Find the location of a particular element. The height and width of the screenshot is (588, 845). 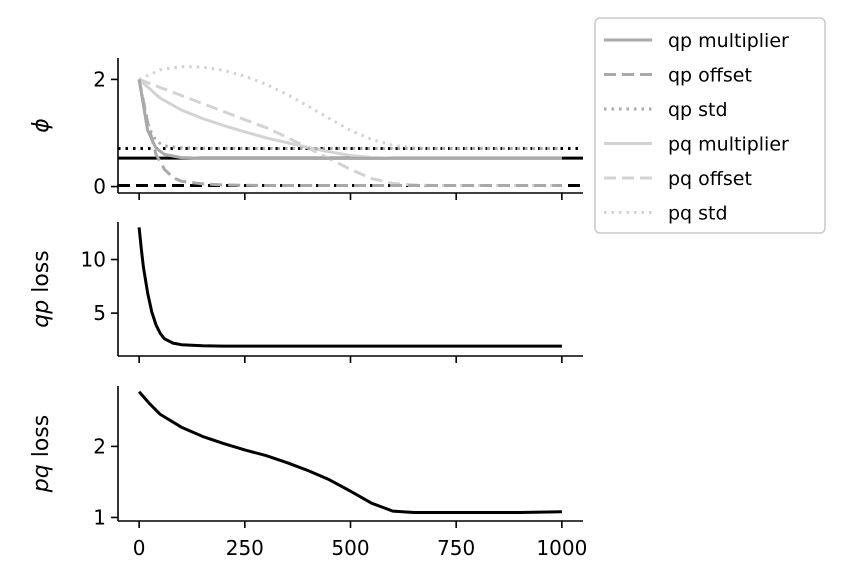

x-tick-label: 1000 is located at coordinates (561, 548).